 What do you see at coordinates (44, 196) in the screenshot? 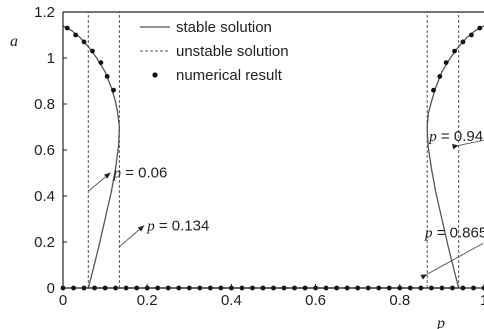
I see `y-tick-label: 0.4` at bounding box center [44, 196].